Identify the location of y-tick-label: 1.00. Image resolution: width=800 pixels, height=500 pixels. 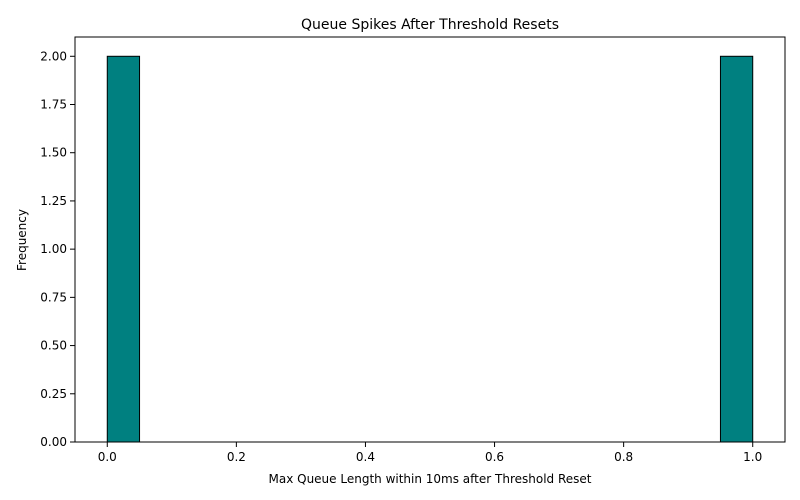
(53, 249).